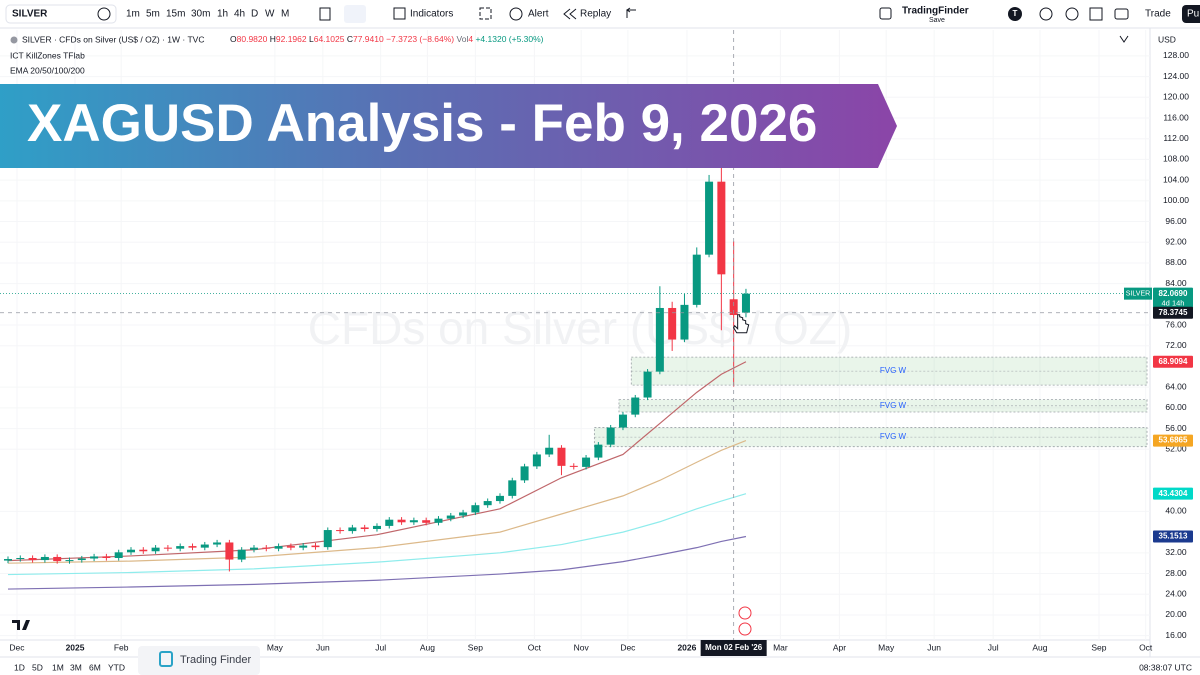 The height and width of the screenshot is (675, 1200). What do you see at coordinates (734, 647) in the screenshot?
I see `crosshair-time: Mon 02 Feb '26` at bounding box center [734, 647].